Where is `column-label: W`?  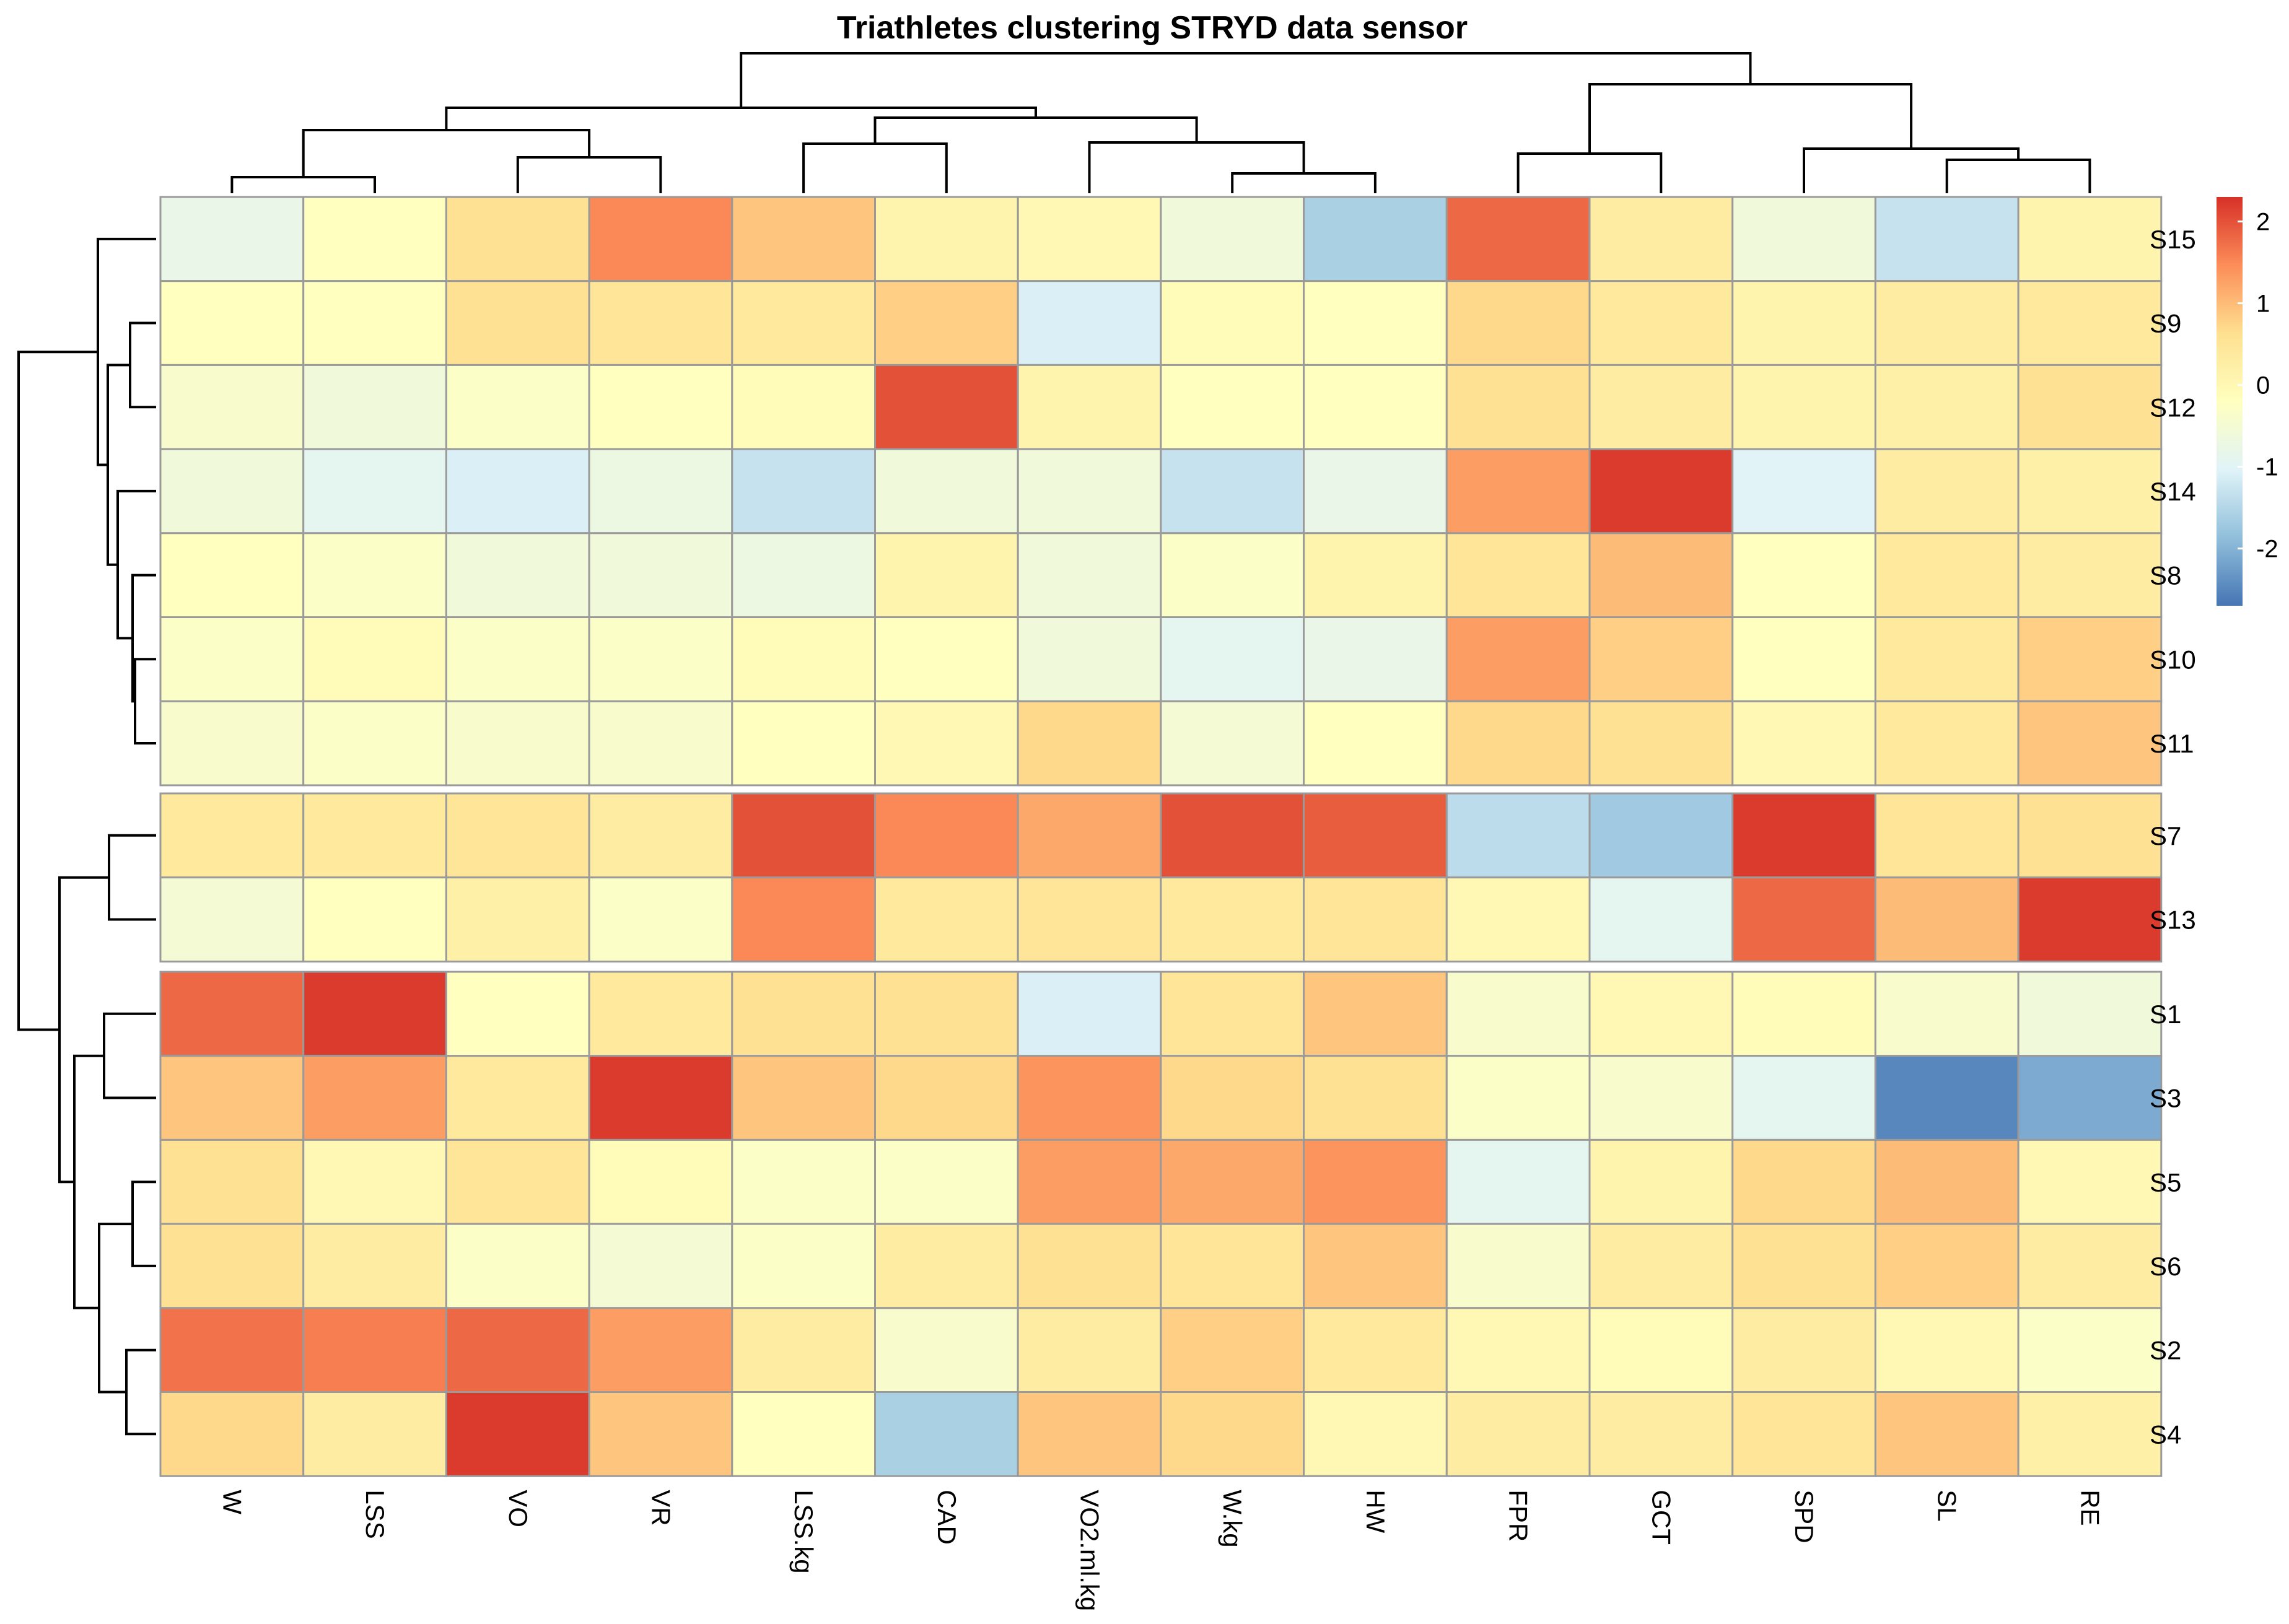
column-label: W is located at coordinates (232, 1502).